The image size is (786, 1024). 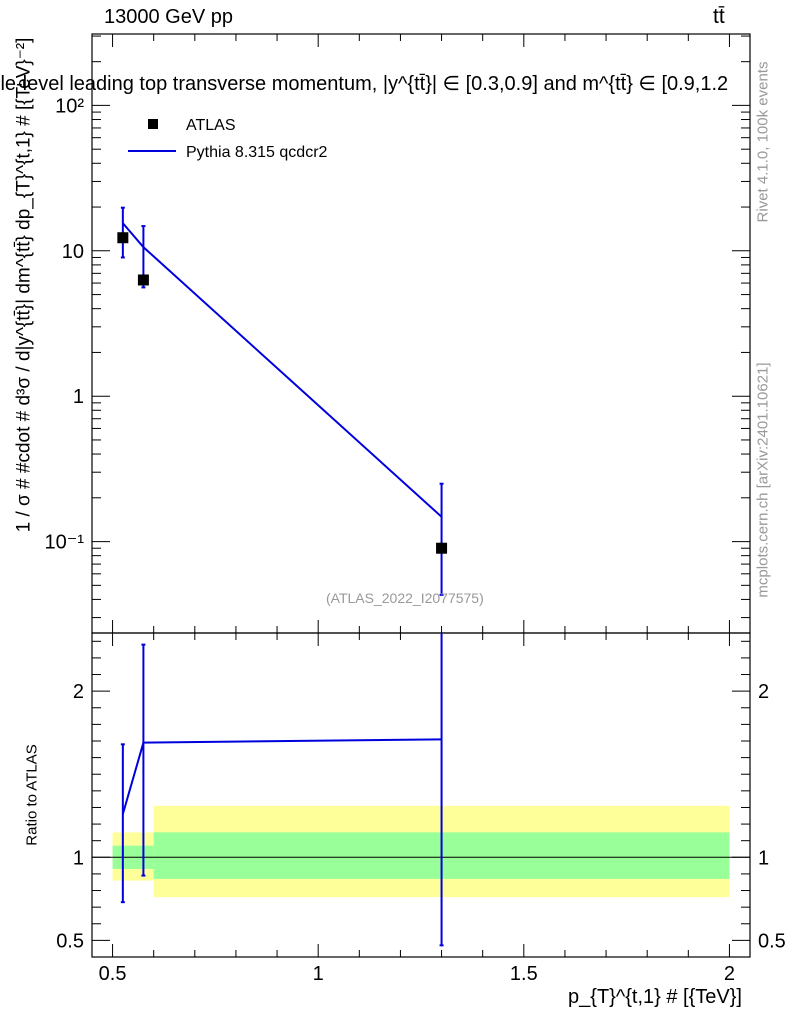 What do you see at coordinates (524, 974) in the screenshot?
I see `x-tick-label-2: 1.5` at bounding box center [524, 974].